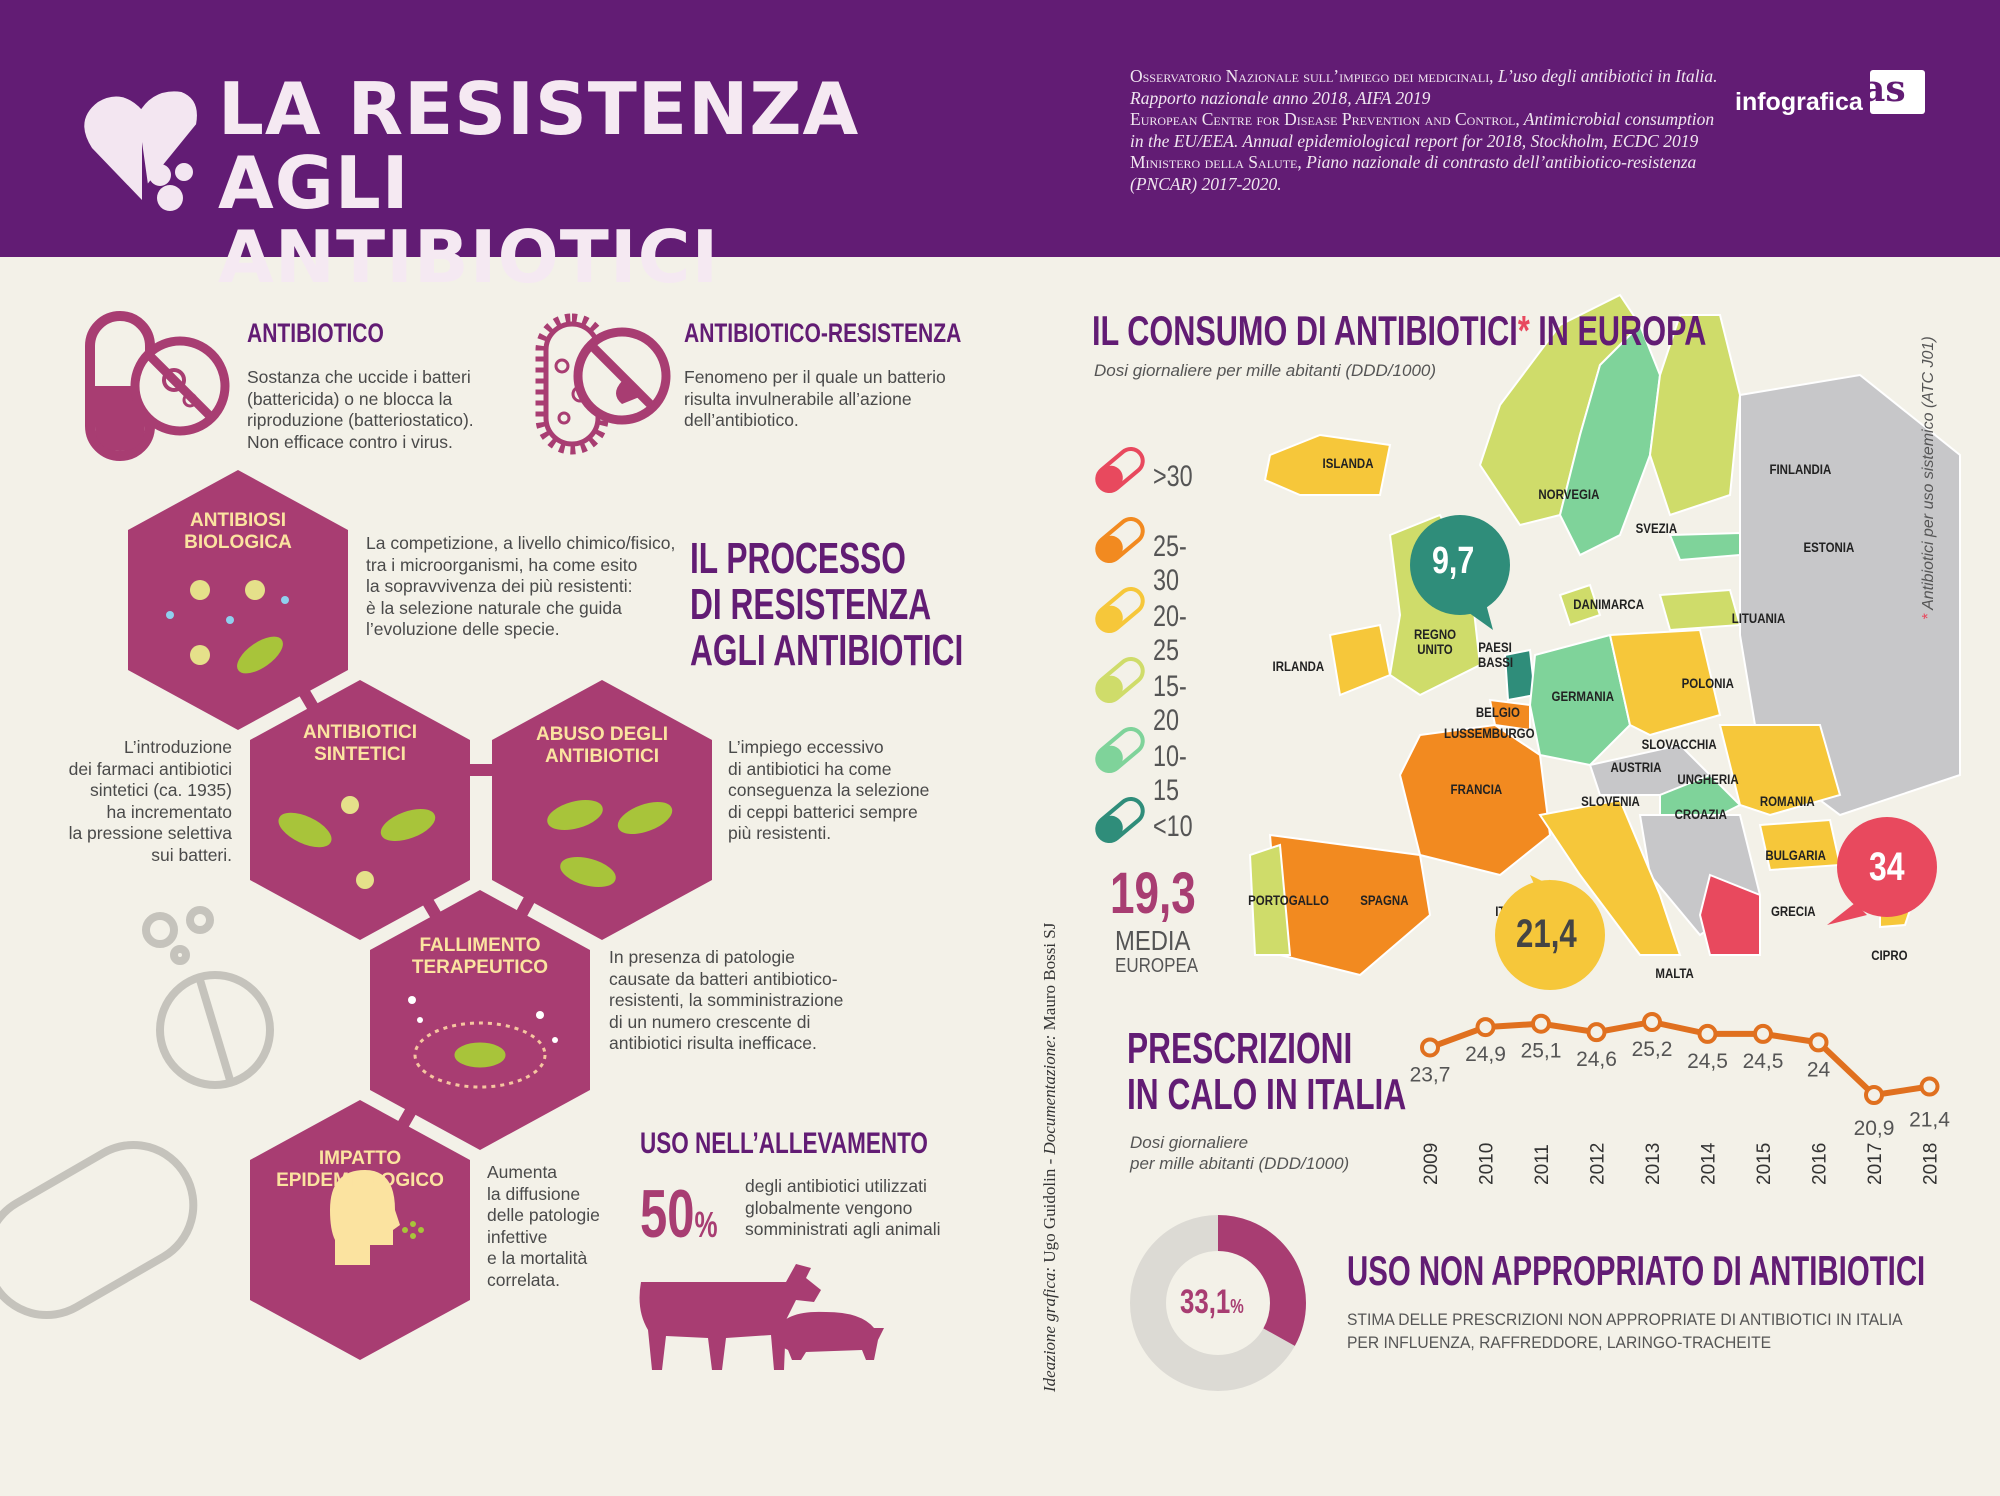 The height and width of the screenshot is (1496, 2000). I want to click on map-lituania, so click(1700, 610).